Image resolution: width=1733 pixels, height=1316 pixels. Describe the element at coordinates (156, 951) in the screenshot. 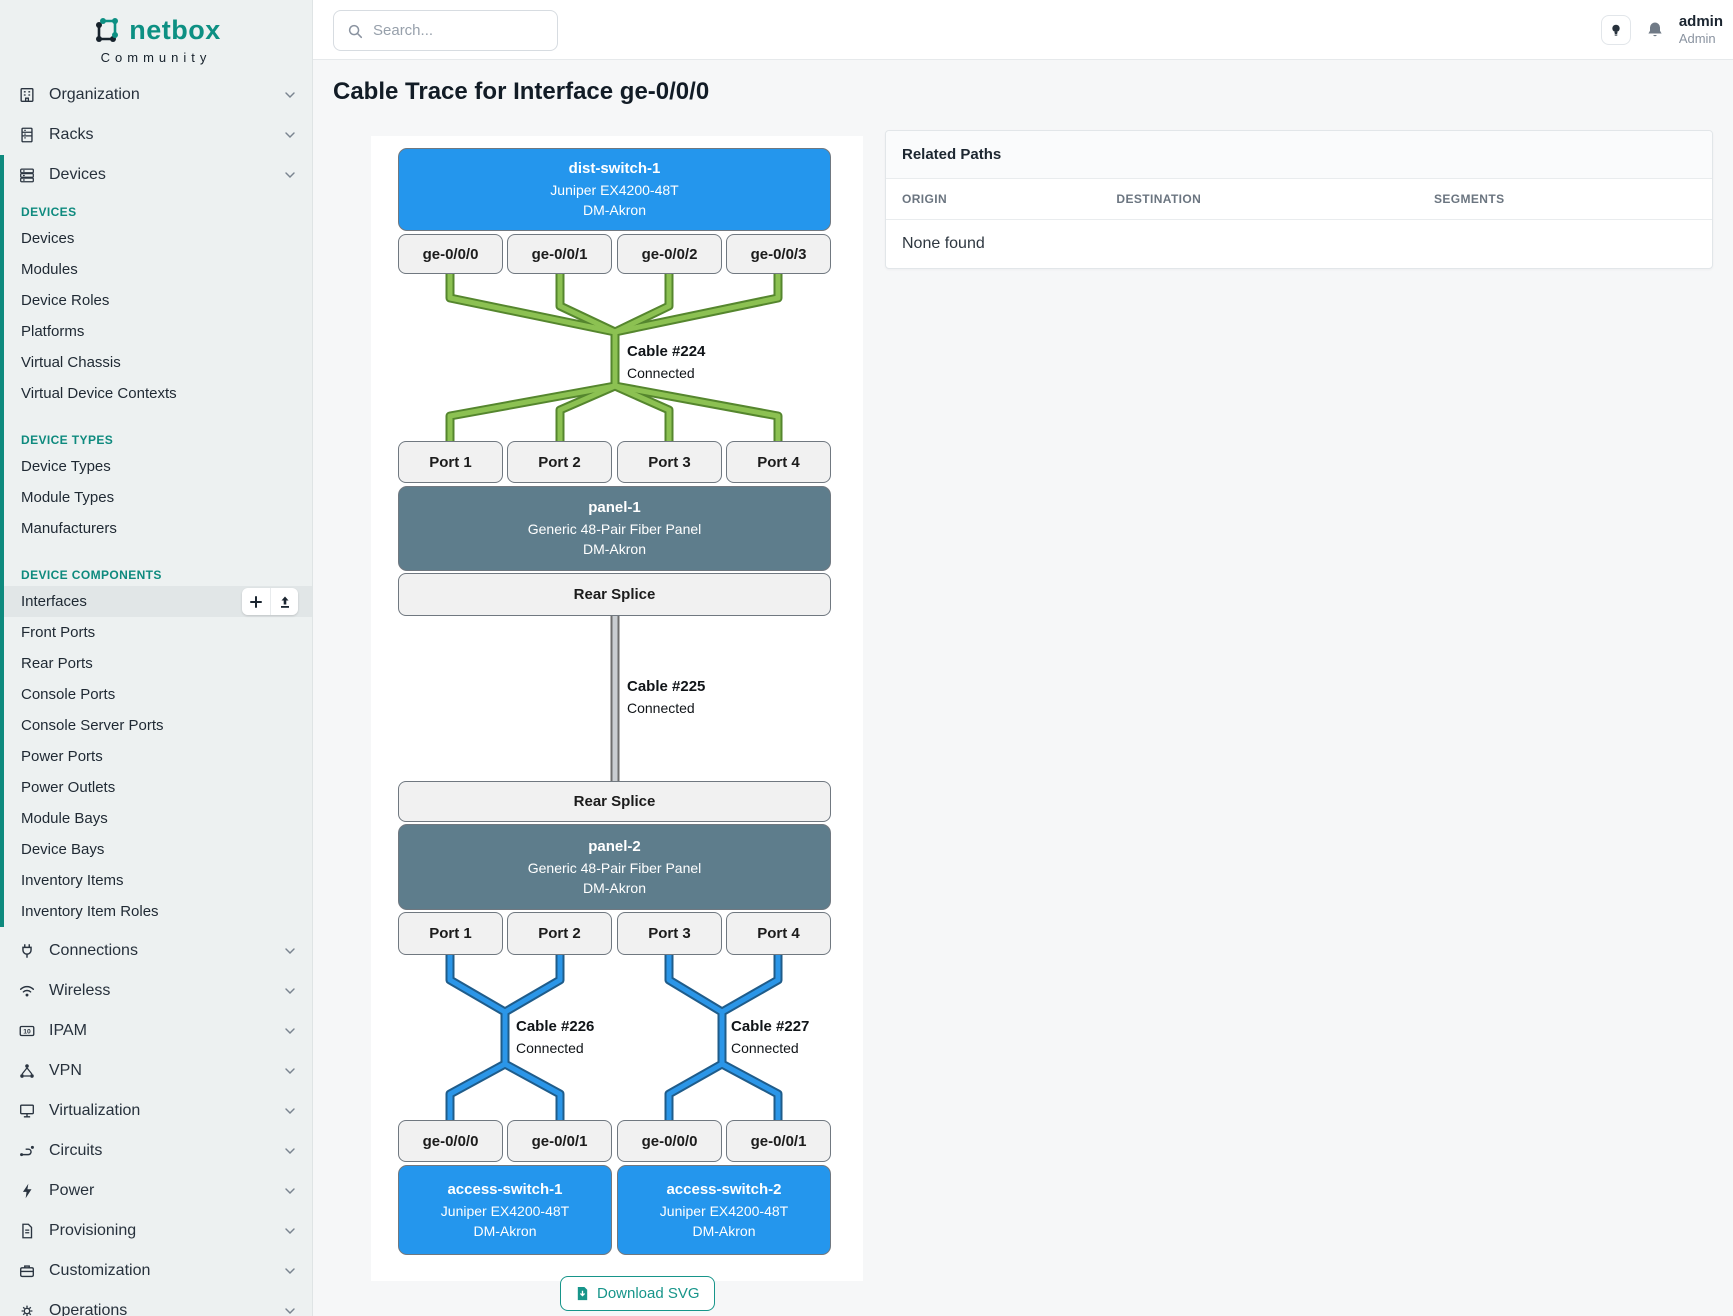

I see `sidebar-item-connections: Connections` at that location.